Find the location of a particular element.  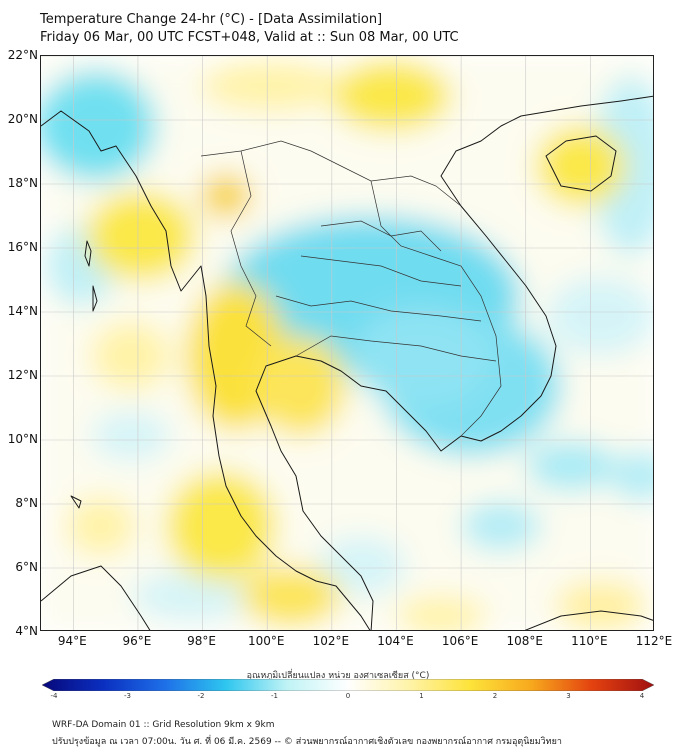

longitude-label: 112°E is located at coordinates (654, 641).